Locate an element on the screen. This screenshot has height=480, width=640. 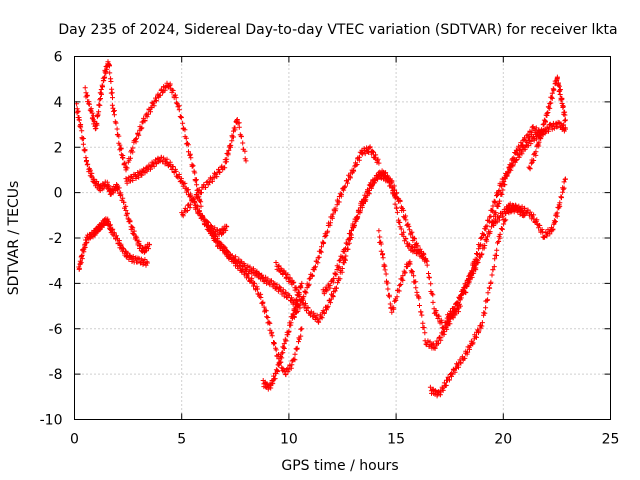
x-tick-label: 15 is located at coordinates (396, 440).